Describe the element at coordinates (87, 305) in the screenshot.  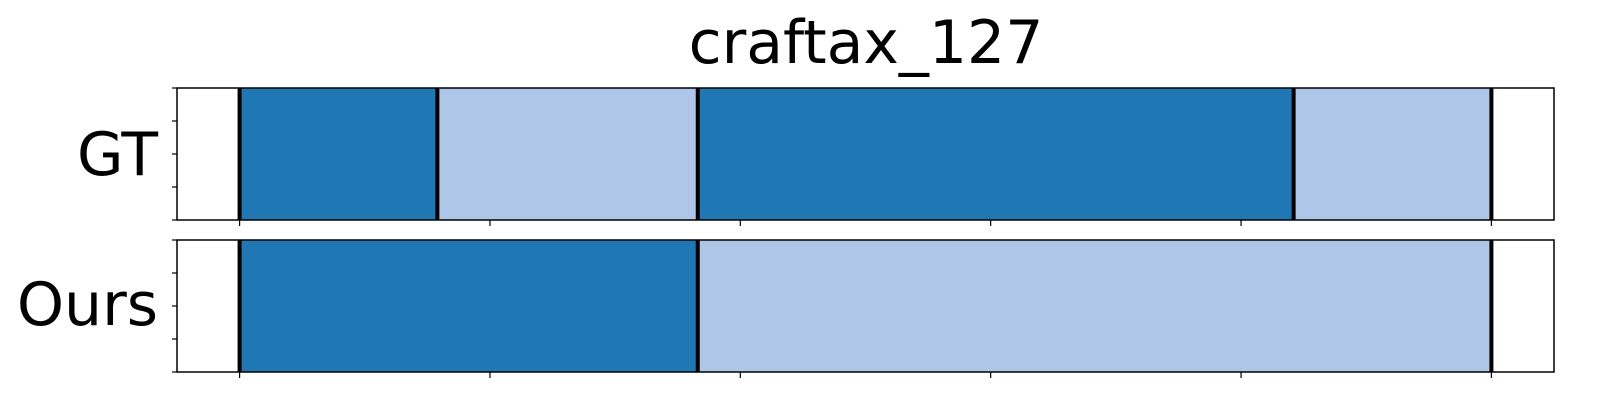
I see `row-label-ours: Ours` at that location.